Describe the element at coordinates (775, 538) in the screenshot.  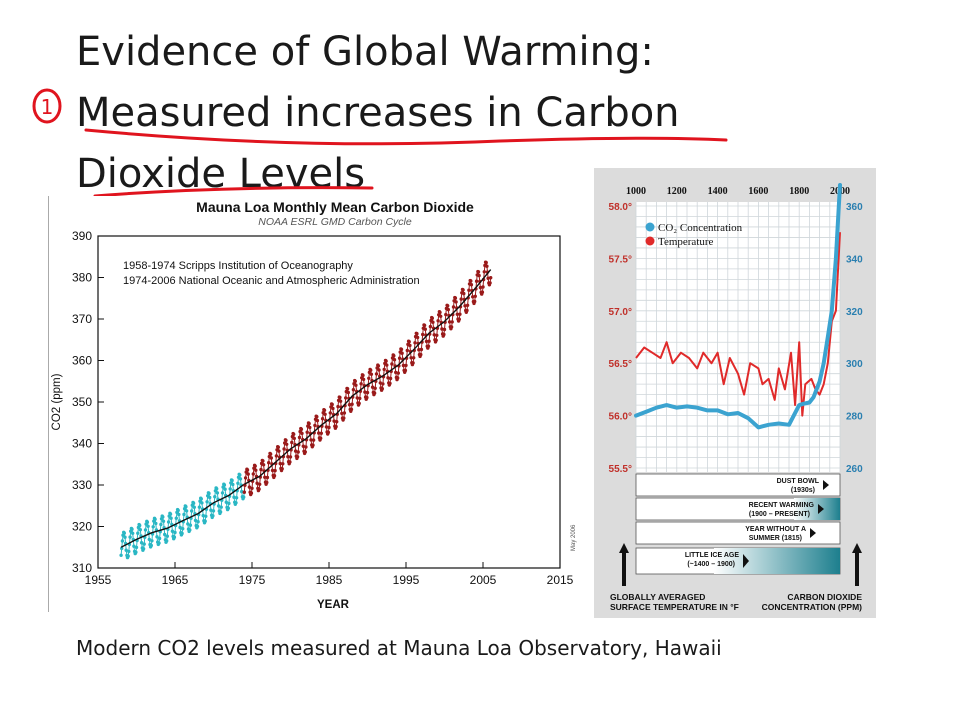
I see `period-label: SUMMER (1815)` at that location.